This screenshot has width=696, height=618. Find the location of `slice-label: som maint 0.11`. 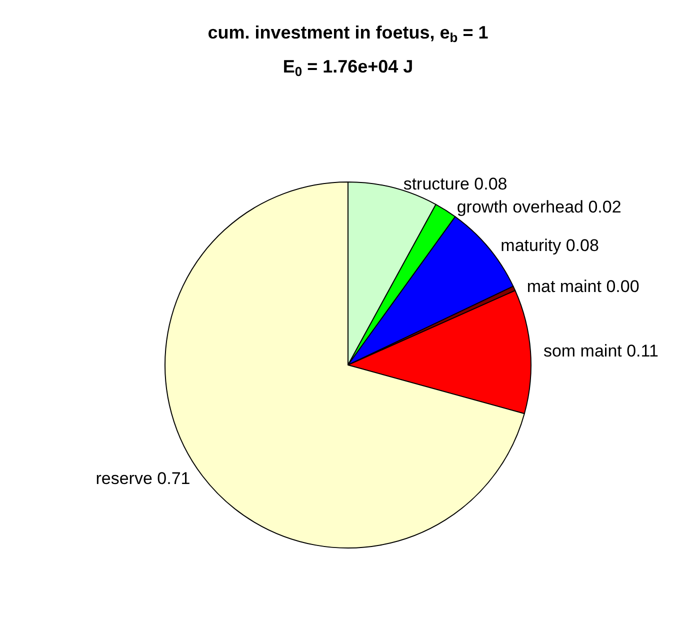

slice-label: som maint 0.11 is located at coordinates (600, 350).